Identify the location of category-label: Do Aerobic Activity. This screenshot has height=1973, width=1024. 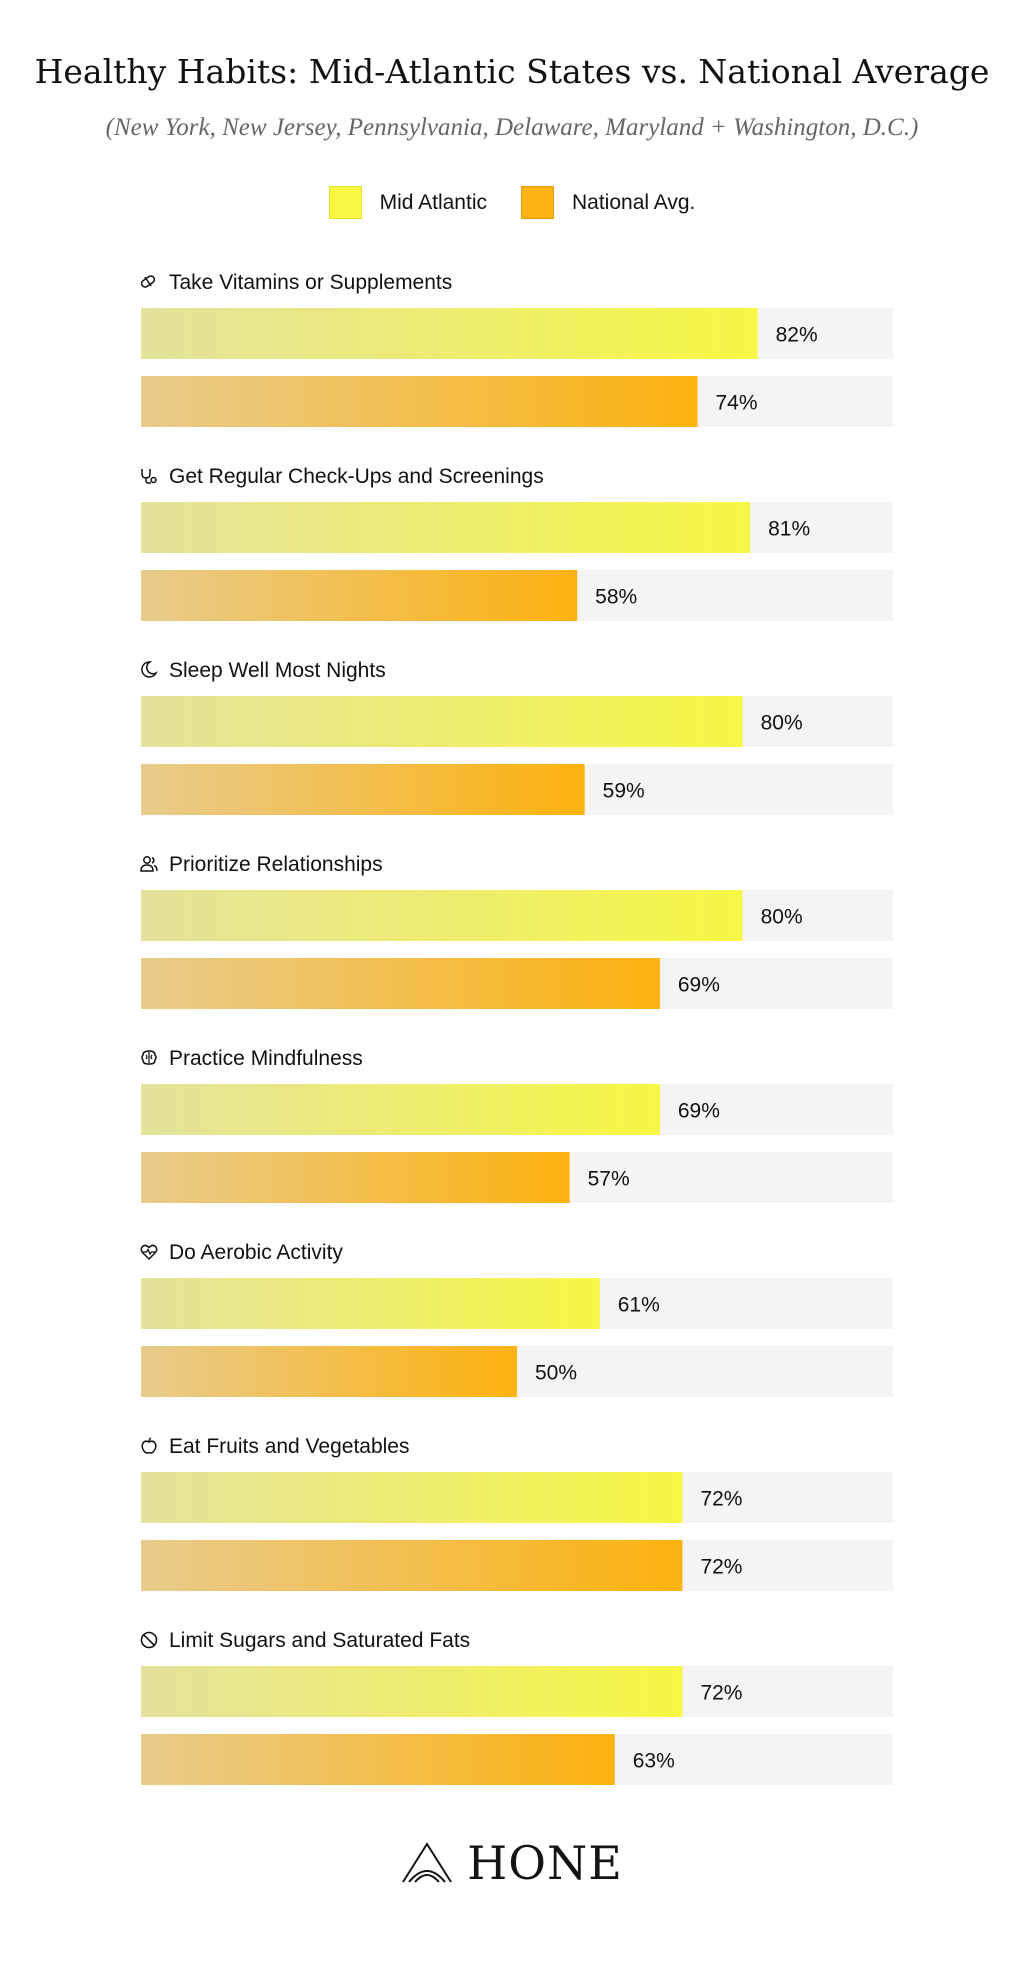
(256, 1252).